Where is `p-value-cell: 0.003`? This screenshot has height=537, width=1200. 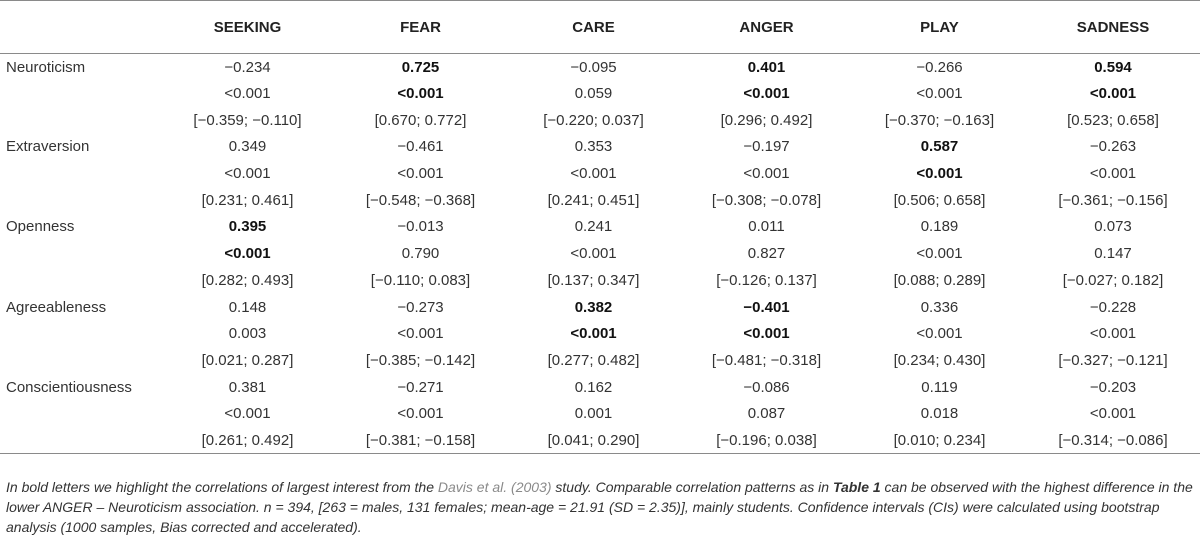
p-value-cell: 0.003 is located at coordinates (247, 334).